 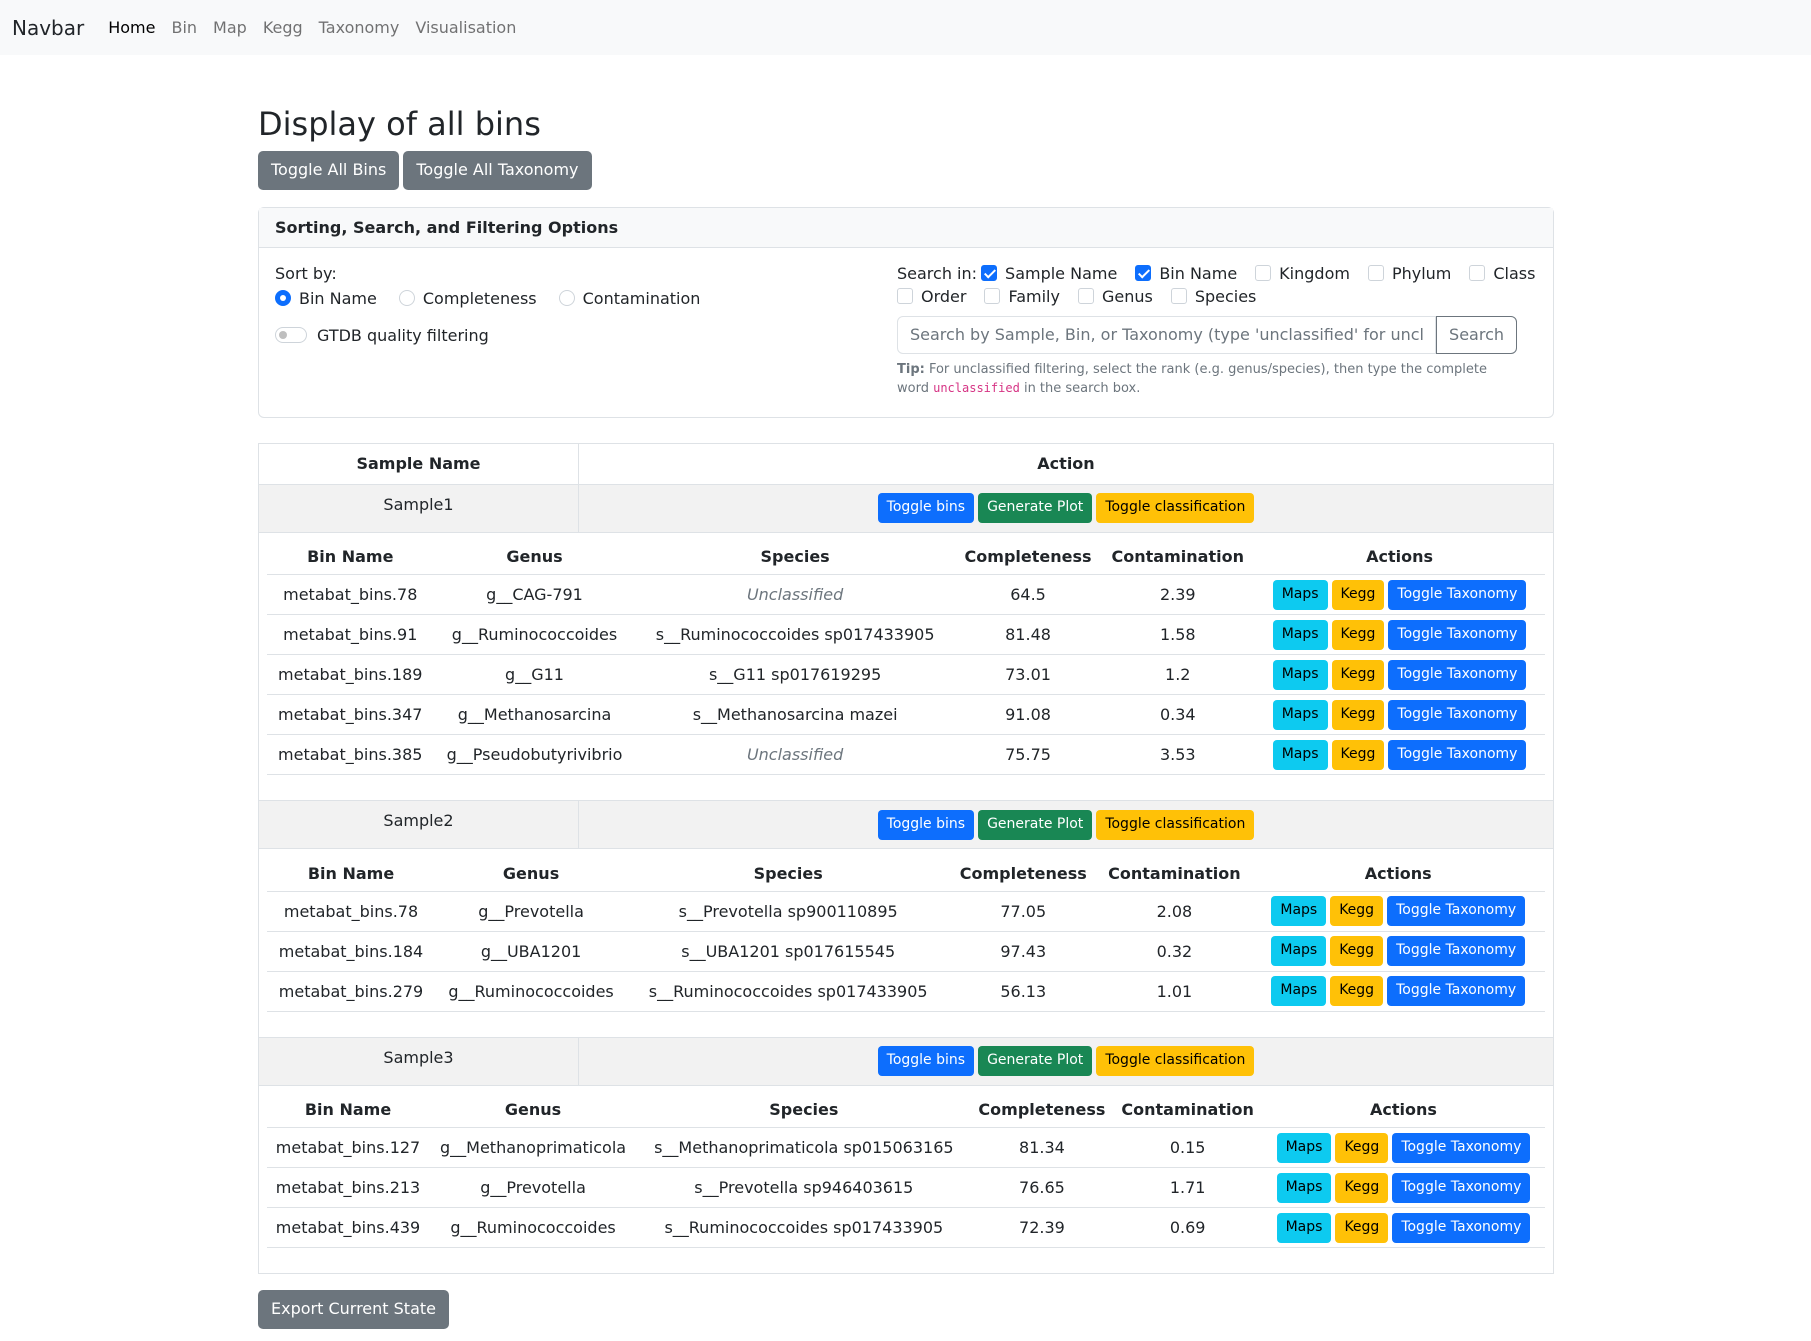 What do you see at coordinates (48, 27) in the screenshot?
I see `navbar-brand: Navbar` at bounding box center [48, 27].